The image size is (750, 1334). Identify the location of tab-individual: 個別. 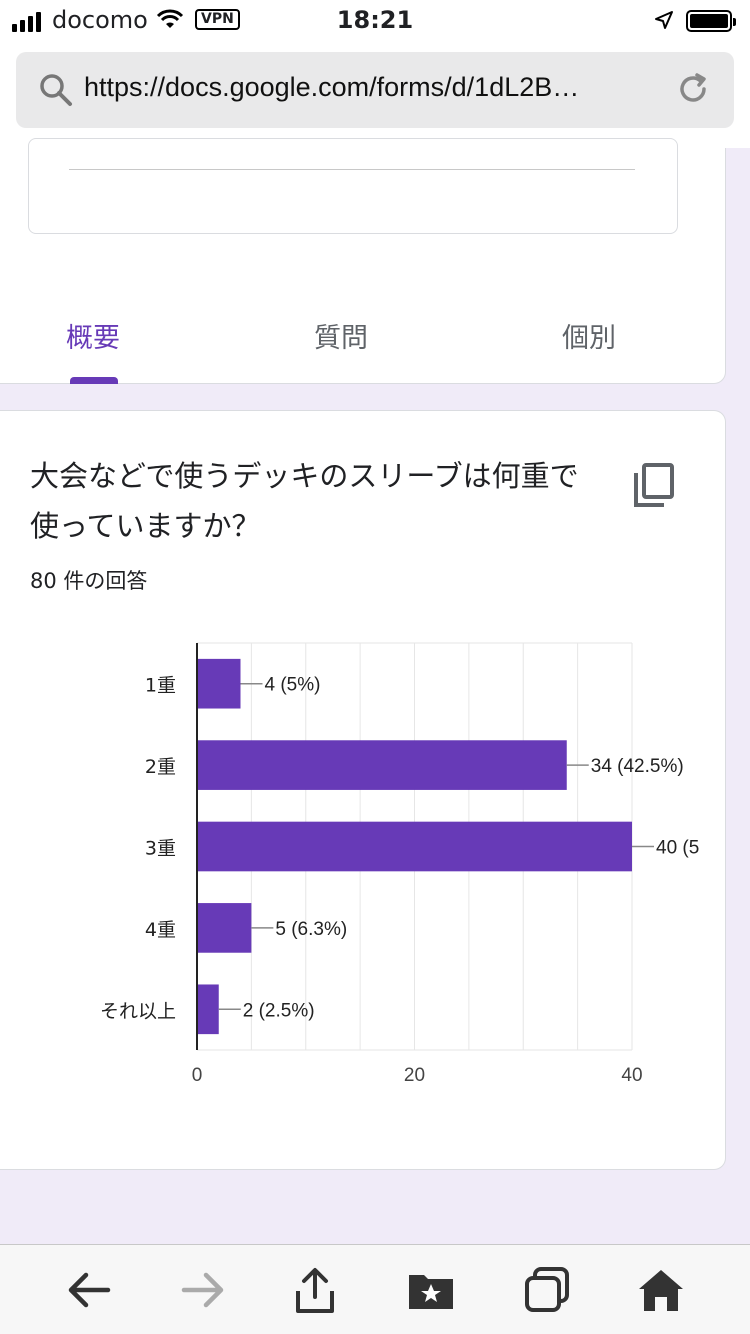
(589, 338).